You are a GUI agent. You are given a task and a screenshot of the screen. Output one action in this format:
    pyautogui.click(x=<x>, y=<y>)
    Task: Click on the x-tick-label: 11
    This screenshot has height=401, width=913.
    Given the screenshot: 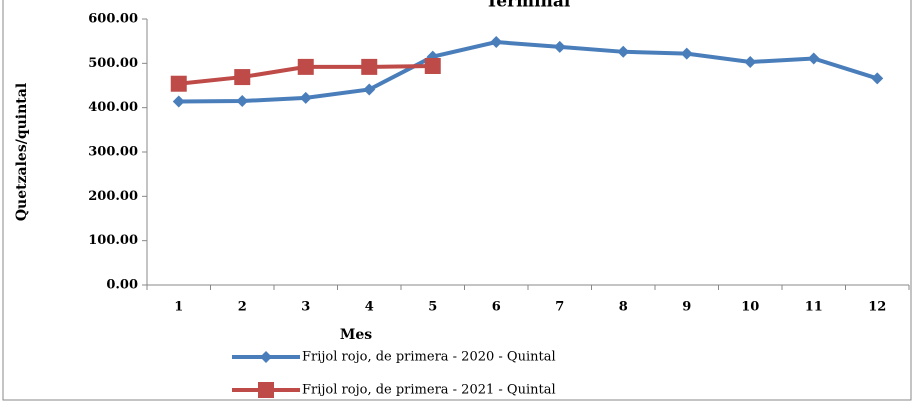 What is the action you would take?
    pyautogui.click(x=814, y=307)
    